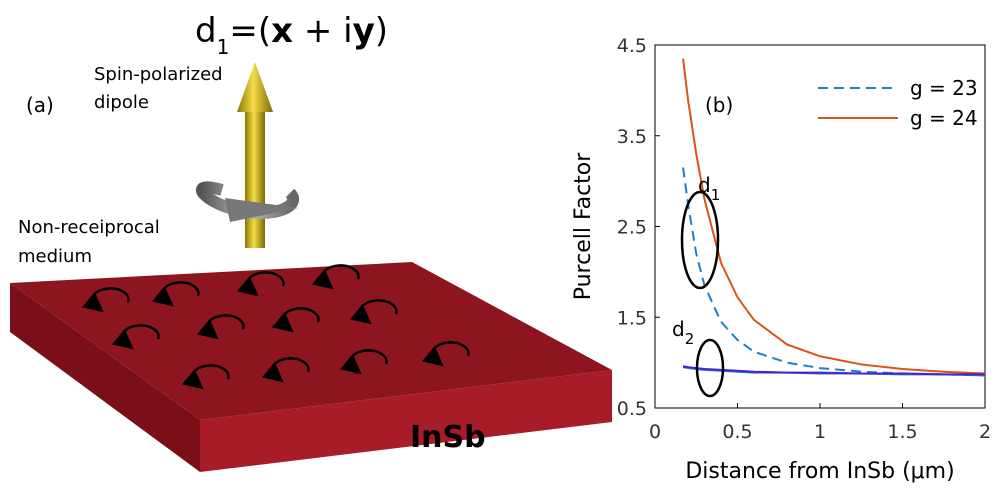  I want to click on title-part: + i, so click(323, 31).